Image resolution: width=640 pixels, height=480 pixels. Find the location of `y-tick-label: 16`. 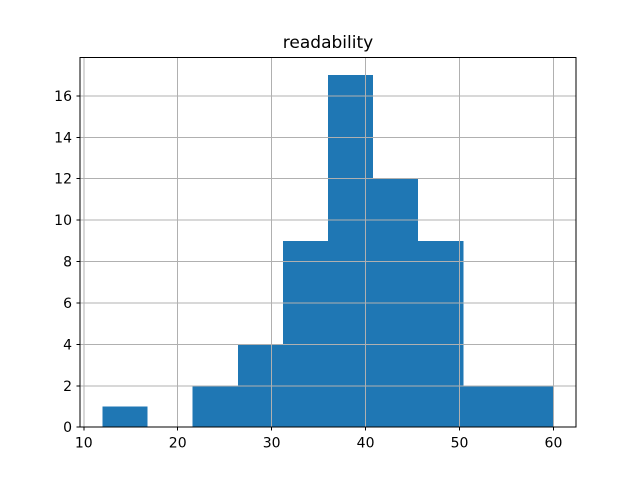

y-tick-label: 16 is located at coordinates (63, 97).